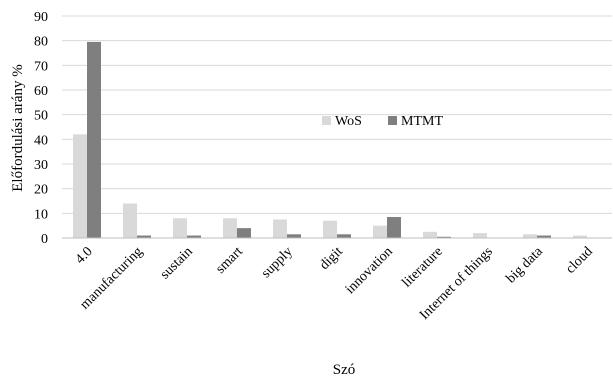  I want to click on x-tick-label: 4.0, so click(84, 255).